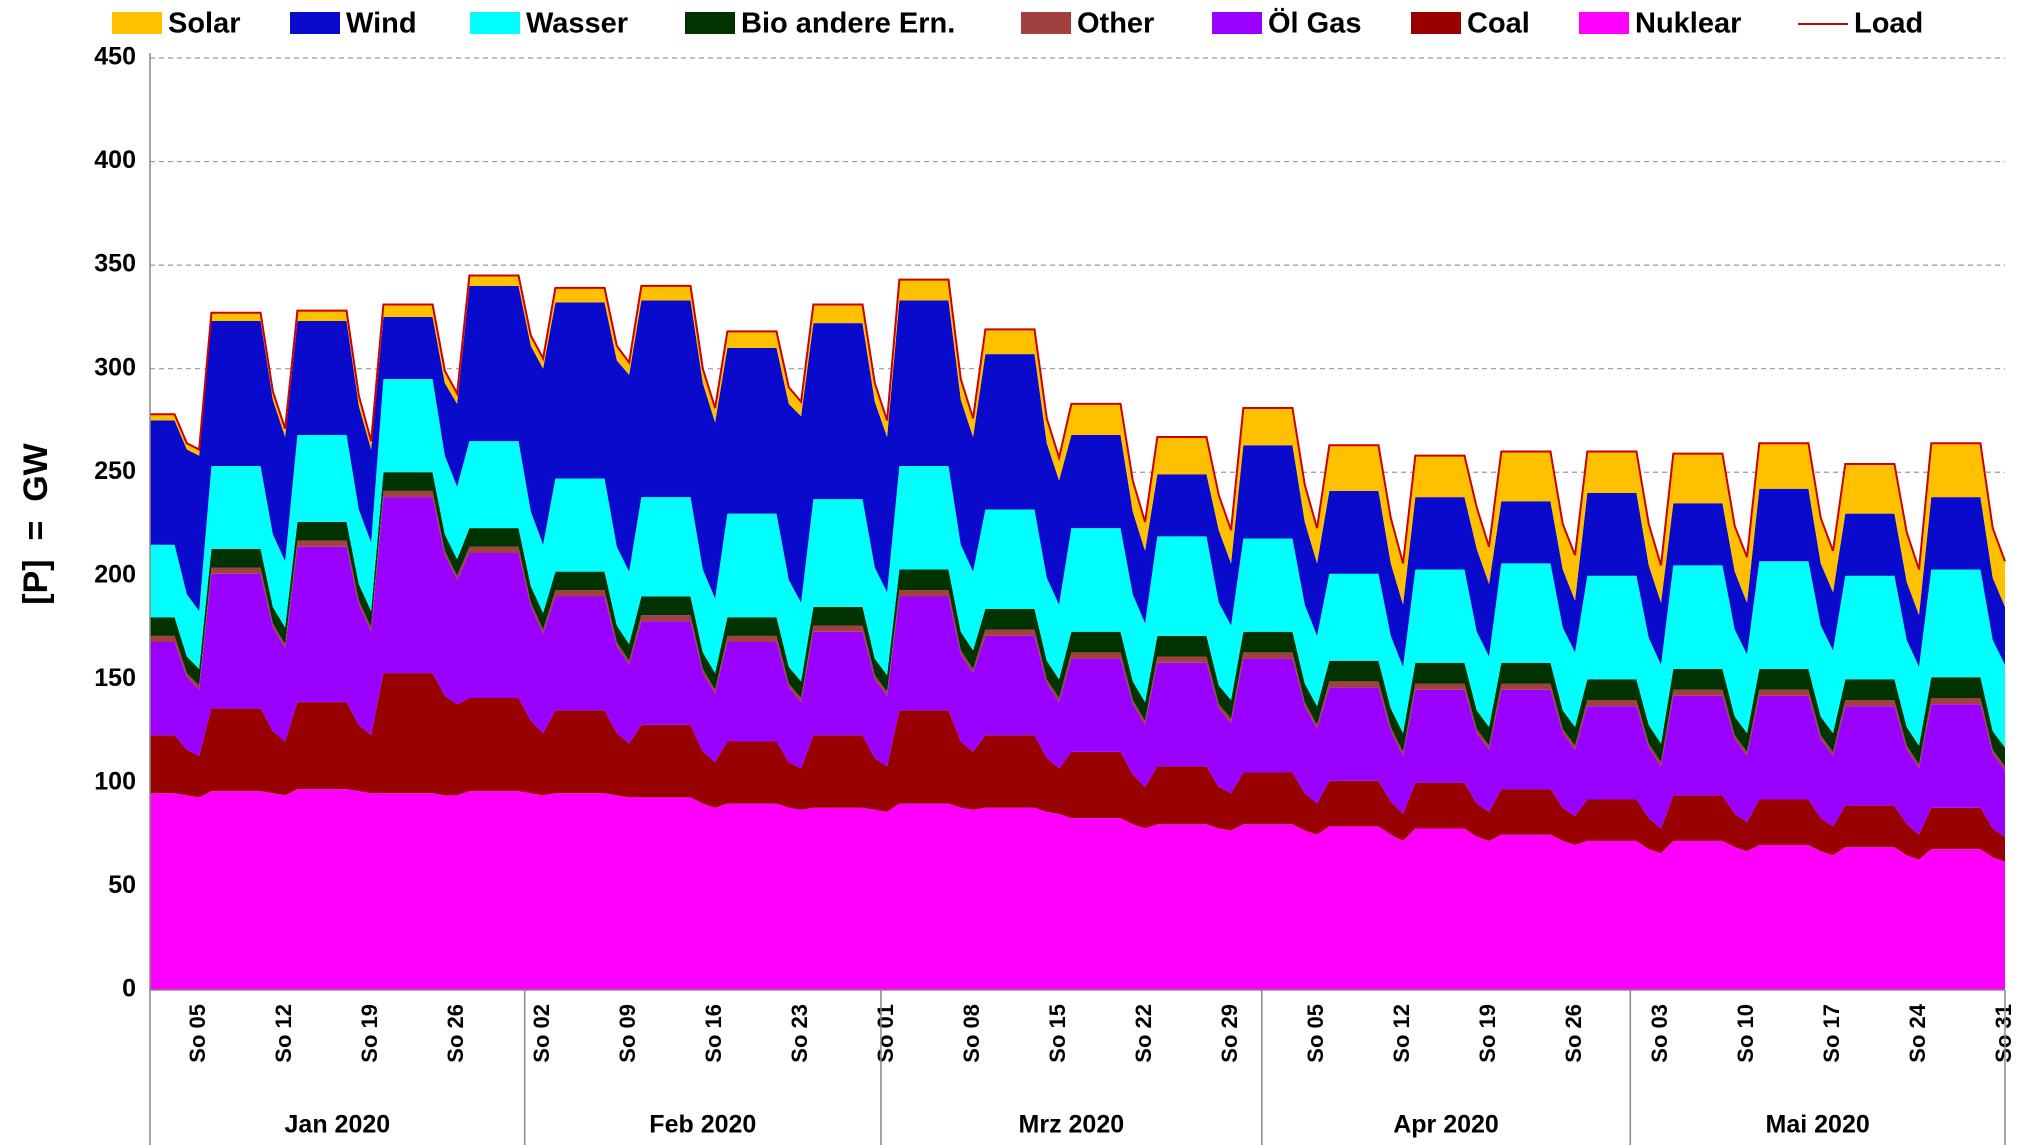  I want to click on legend-label: Load, so click(1888, 24).